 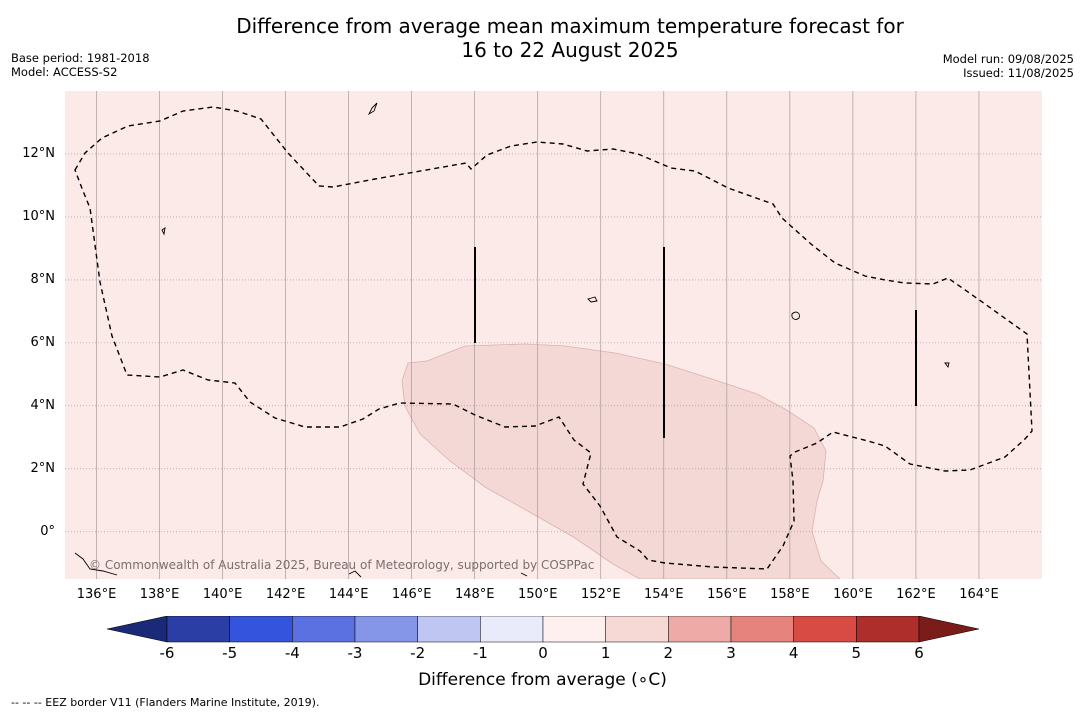 What do you see at coordinates (853, 594) in the screenshot?
I see `x-tick-label: 160°E` at bounding box center [853, 594].